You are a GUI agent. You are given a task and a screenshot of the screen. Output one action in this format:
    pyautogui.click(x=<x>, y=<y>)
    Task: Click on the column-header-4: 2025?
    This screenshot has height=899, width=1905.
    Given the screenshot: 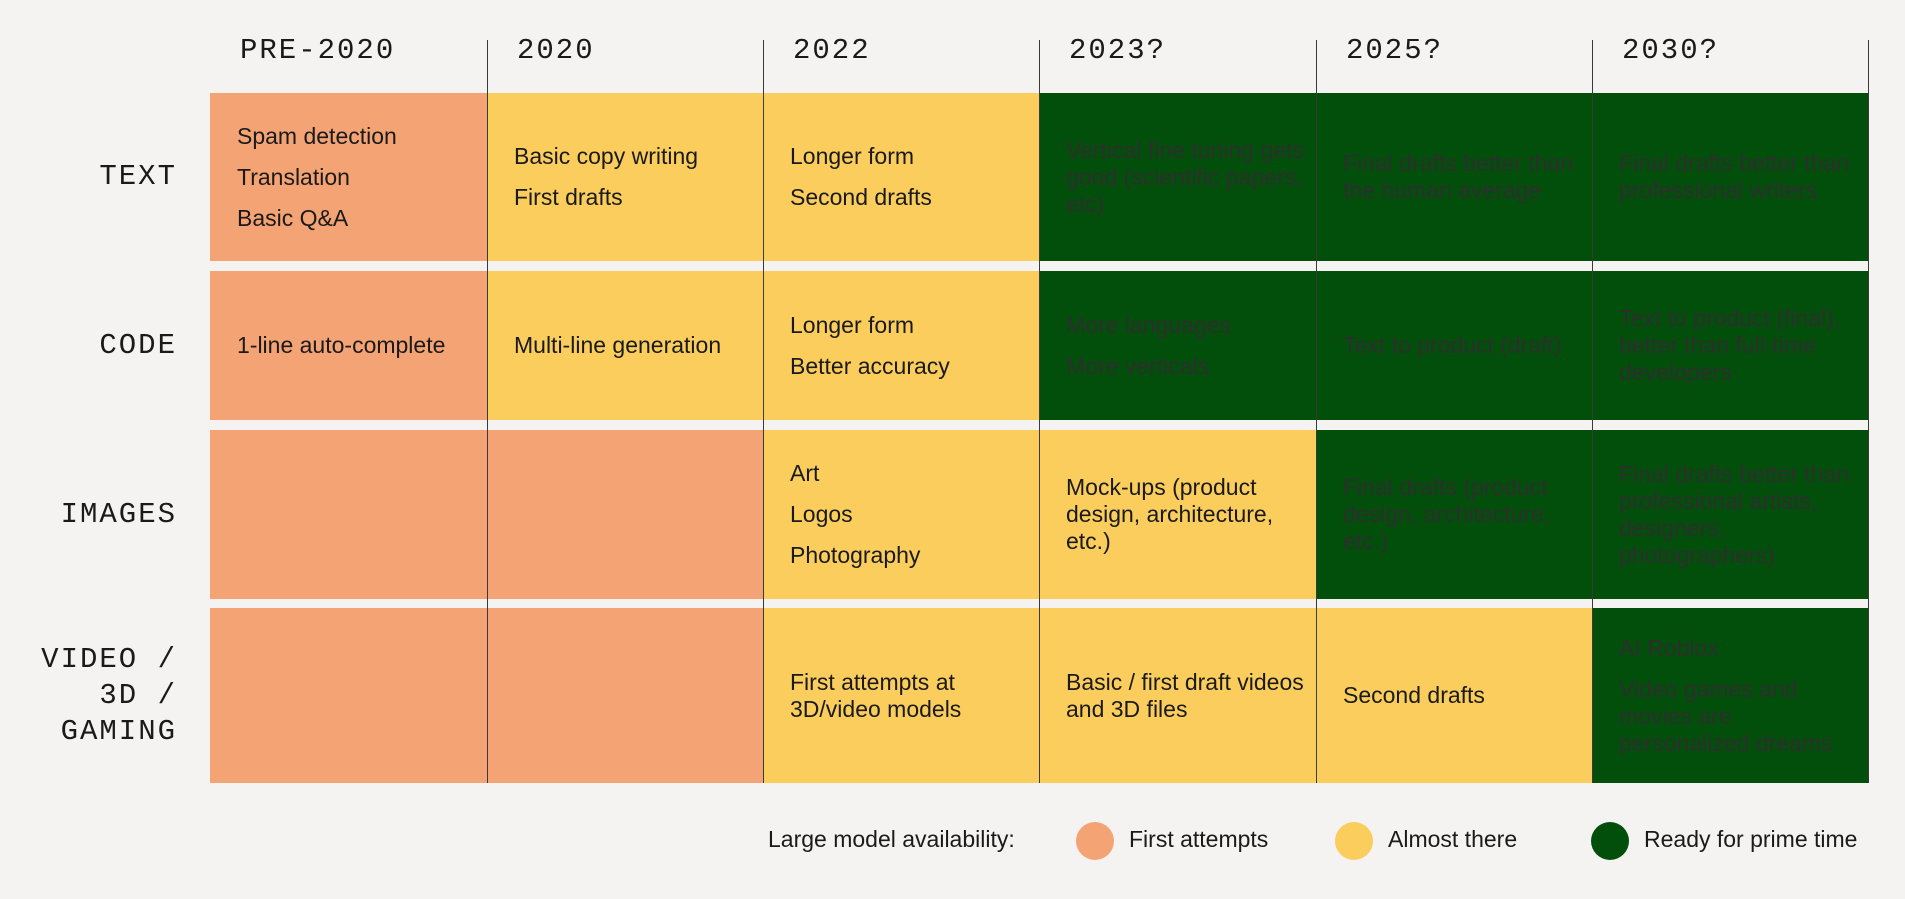 What is the action you would take?
    pyautogui.click(x=1395, y=50)
    